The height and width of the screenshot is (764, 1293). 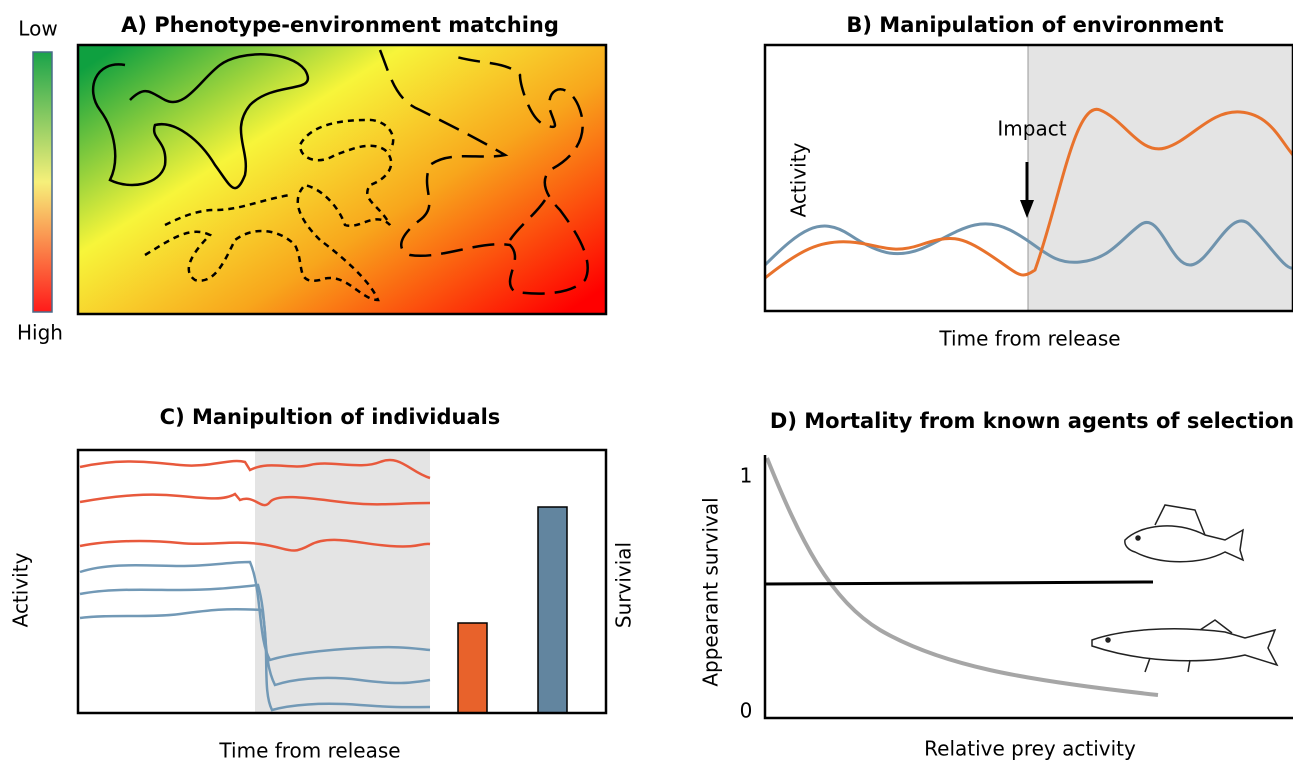 What do you see at coordinates (42, 182) in the screenshot?
I see `color-scale` at bounding box center [42, 182].